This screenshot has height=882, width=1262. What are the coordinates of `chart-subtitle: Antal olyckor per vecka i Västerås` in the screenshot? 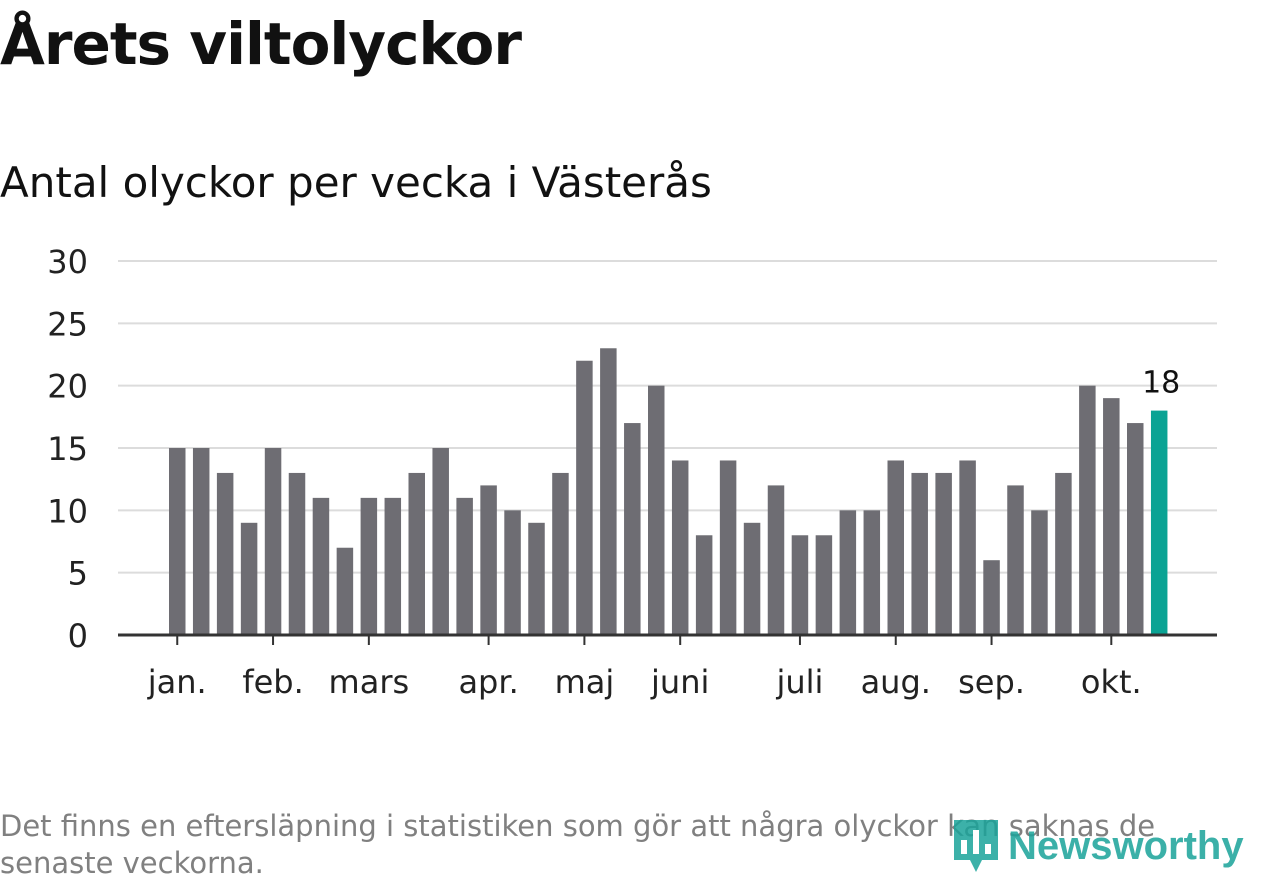 It's located at (356, 182).